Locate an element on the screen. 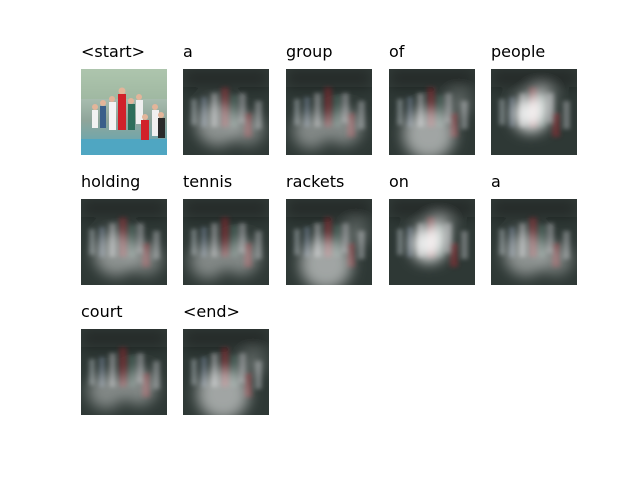 This screenshot has height=480, width=640. caption-cell: of is located at coordinates (439, 98).